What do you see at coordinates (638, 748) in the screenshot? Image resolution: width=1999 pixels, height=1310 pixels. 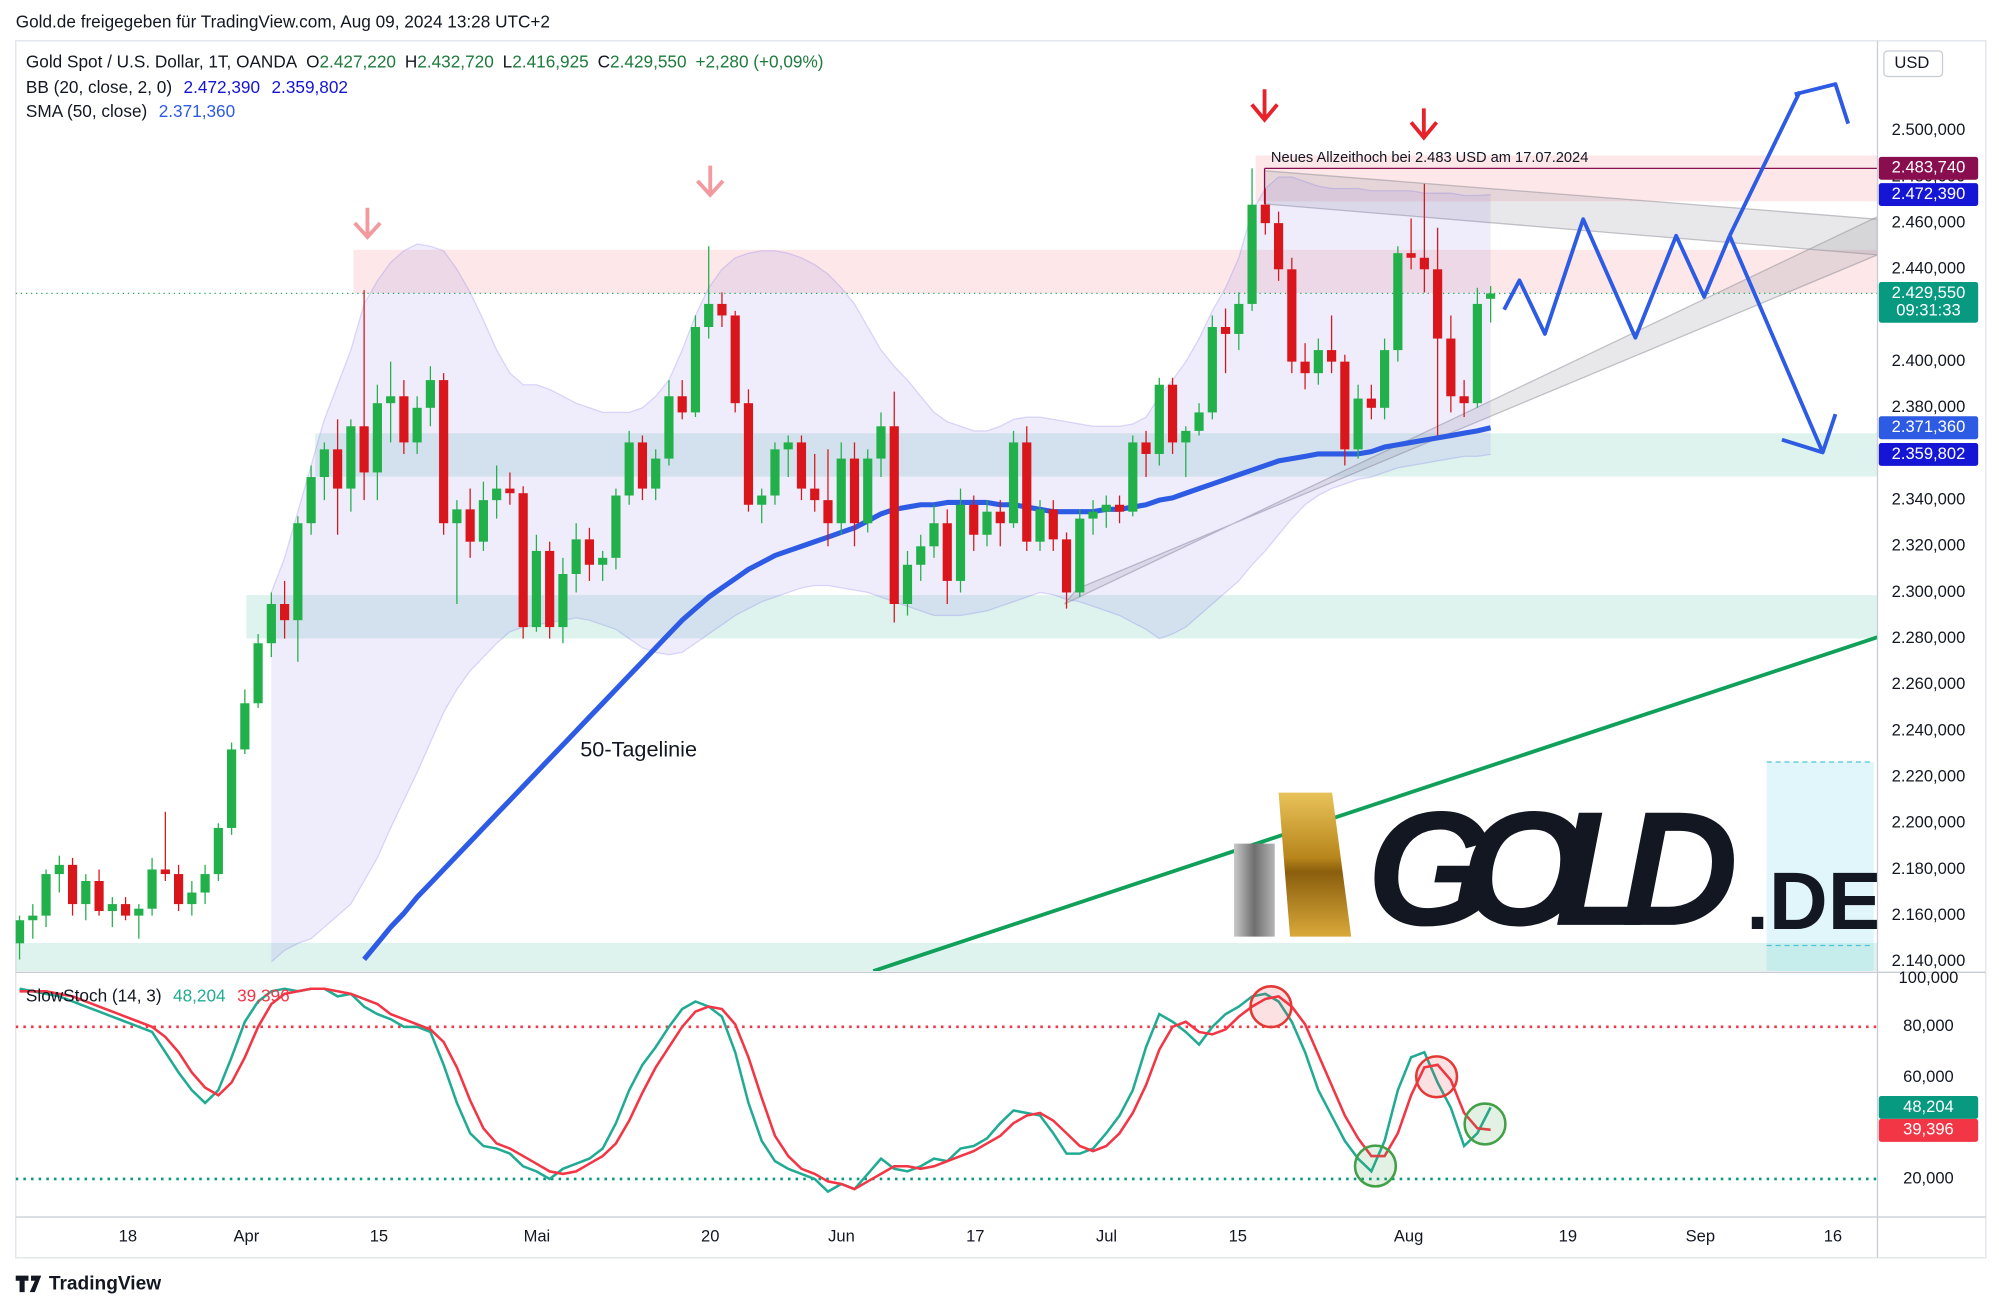 I see `sma-annotation: 50-Tagelinie` at bounding box center [638, 748].